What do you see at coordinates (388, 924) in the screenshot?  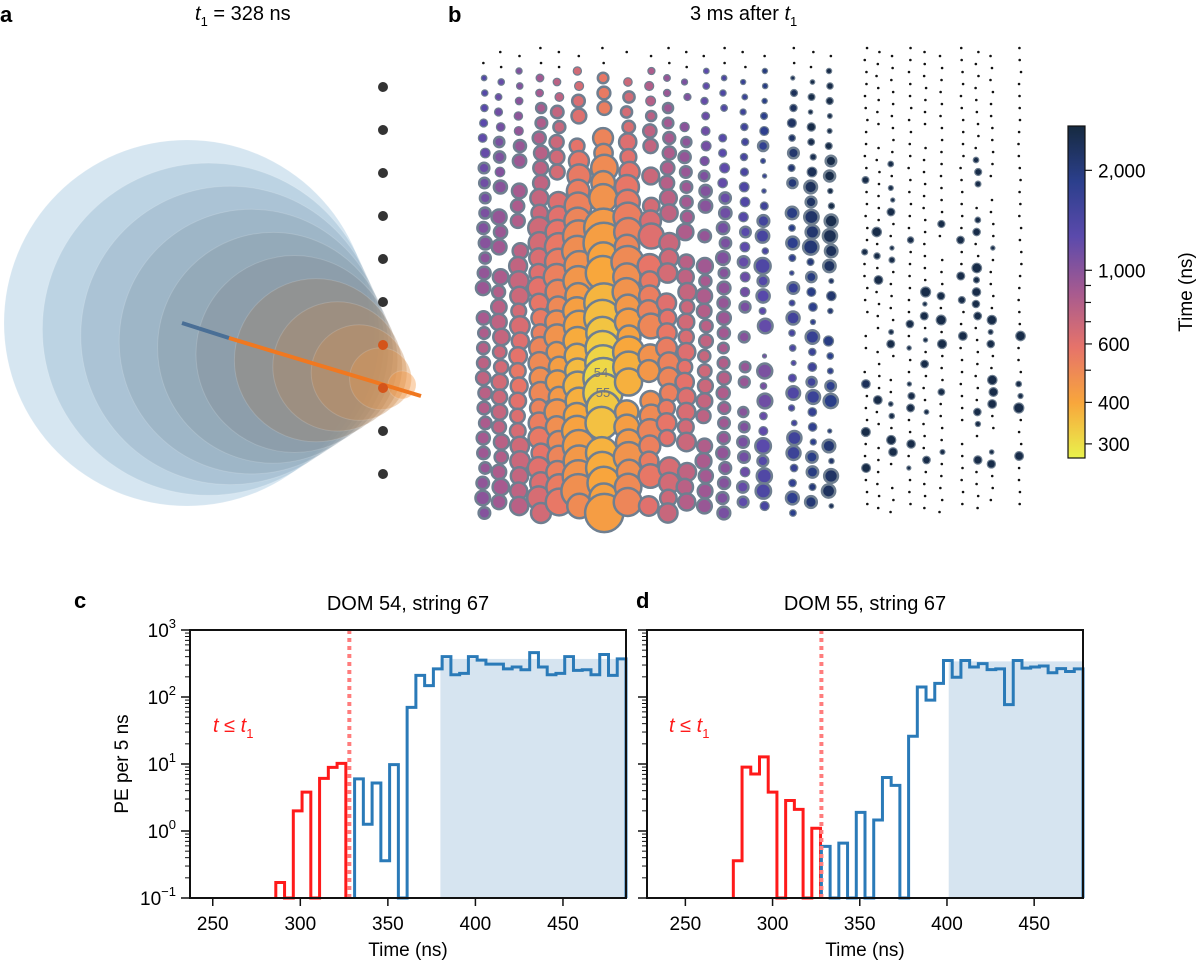 I see `x-tick-label: 350` at bounding box center [388, 924].